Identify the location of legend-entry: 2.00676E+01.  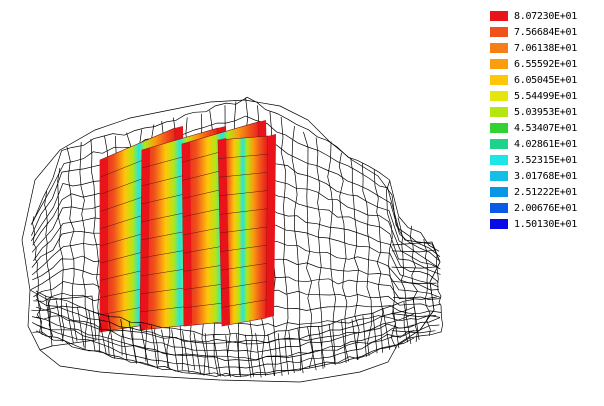
(546, 208).